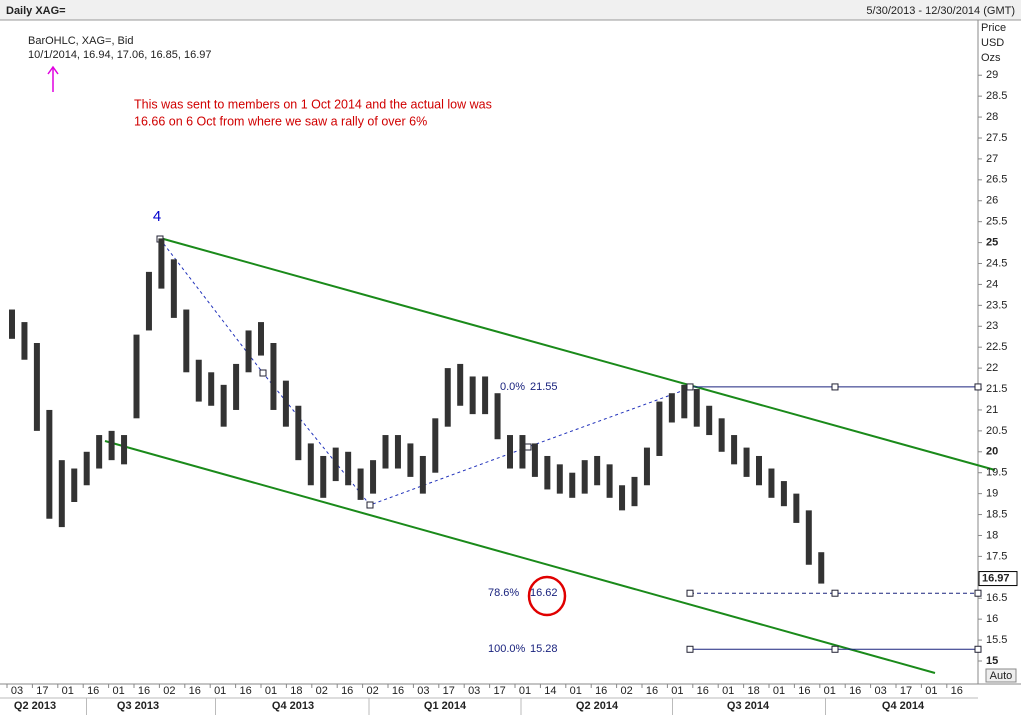 The width and height of the screenshot is (1021, 715). Describe the element at coordinates (626, 691) in the screenshot. I see `x-tick-label: 02` at that location.